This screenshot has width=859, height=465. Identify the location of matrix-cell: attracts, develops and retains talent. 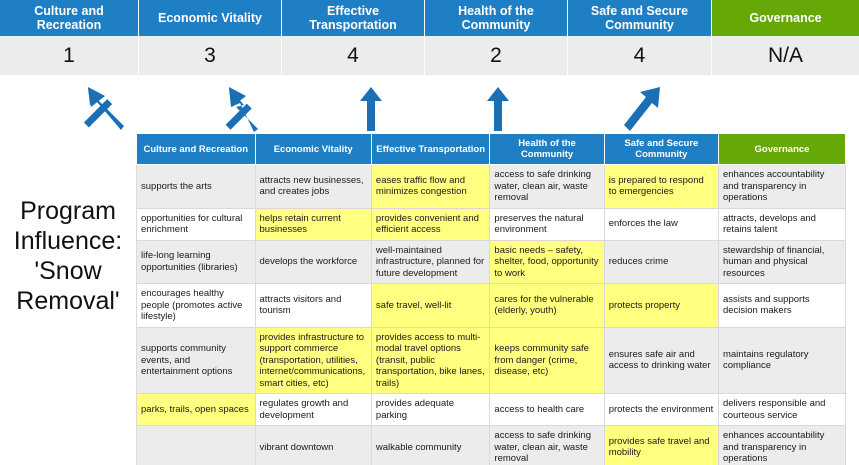
(782, 224).